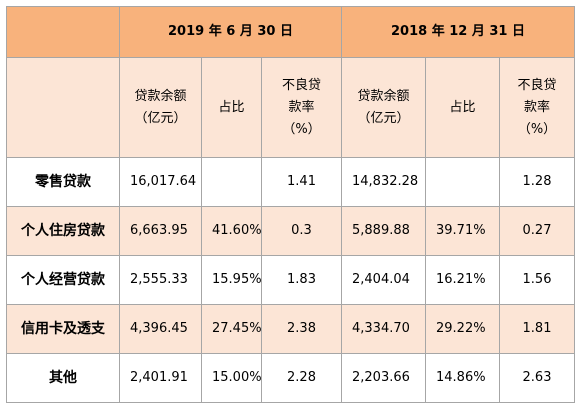 Image resolution: width=581 pixels, height=410 pixels. I want to click on cell-balance-p1: 16,017.64, so click(160, 182).